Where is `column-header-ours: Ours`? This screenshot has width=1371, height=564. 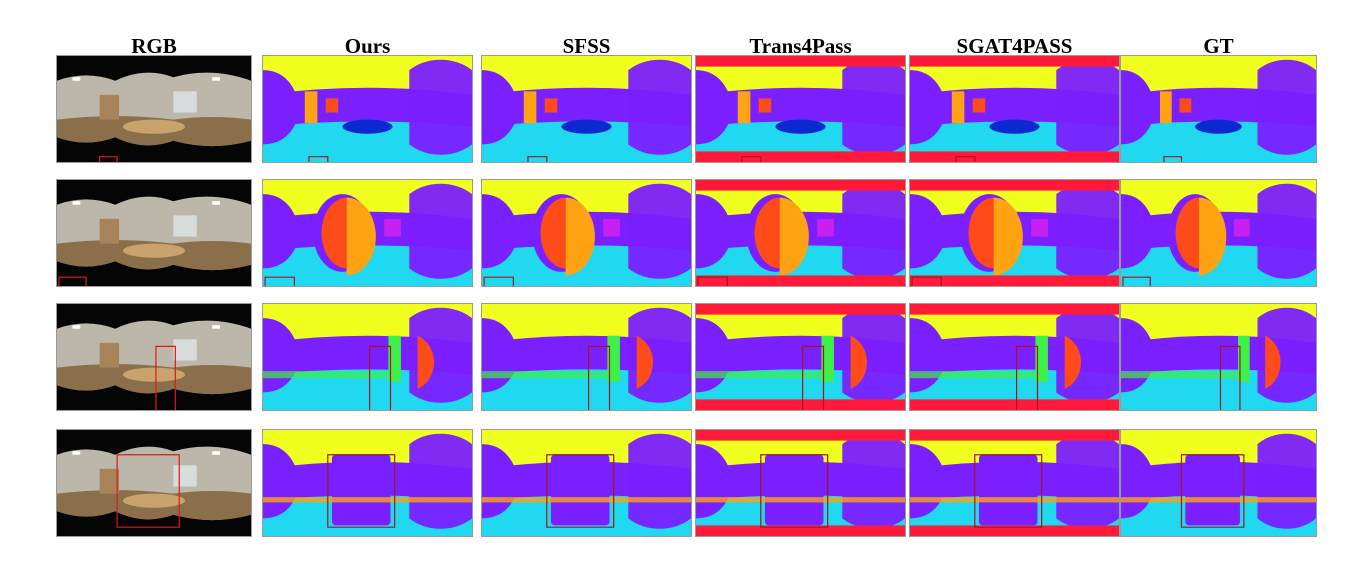
column-header-ours: Ours is located at coordinates (367, 46).